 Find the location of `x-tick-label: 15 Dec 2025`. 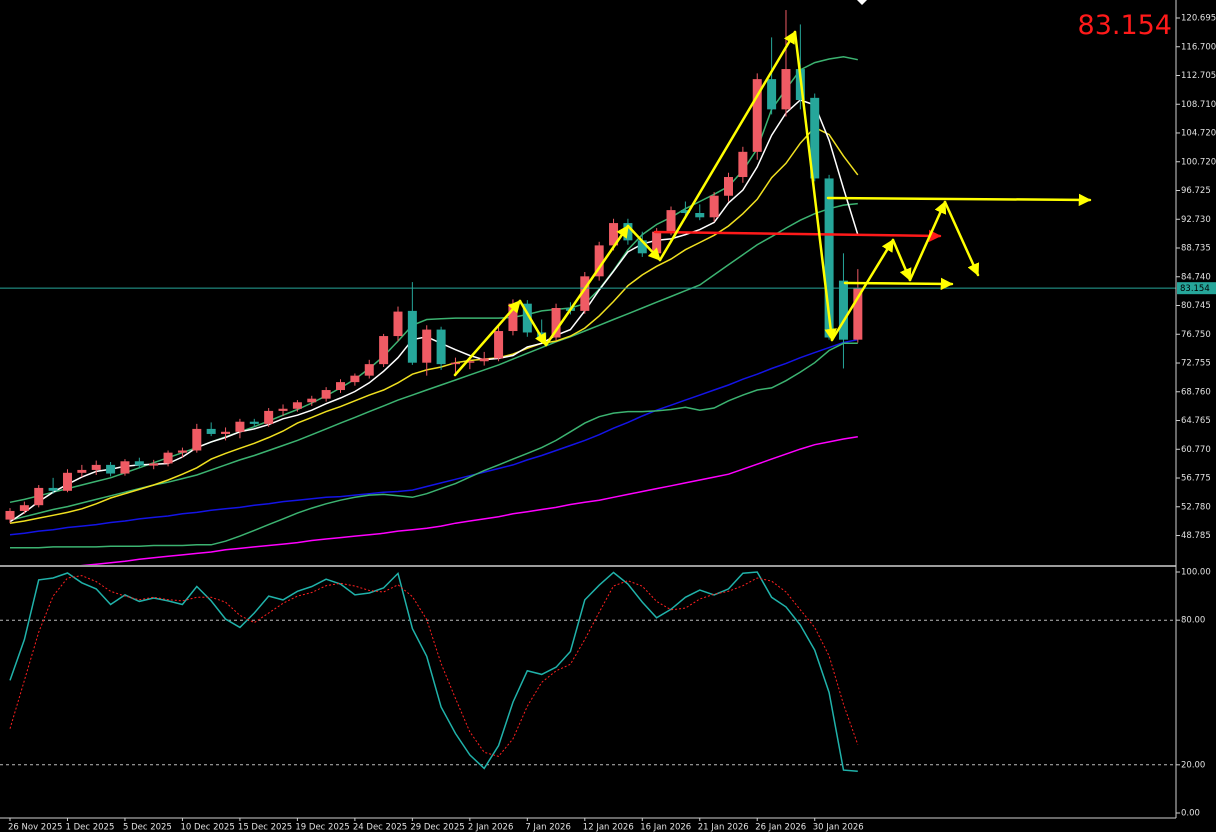

x-tick-label: 15 Dec 2025 is located at coordinates (265, 827).